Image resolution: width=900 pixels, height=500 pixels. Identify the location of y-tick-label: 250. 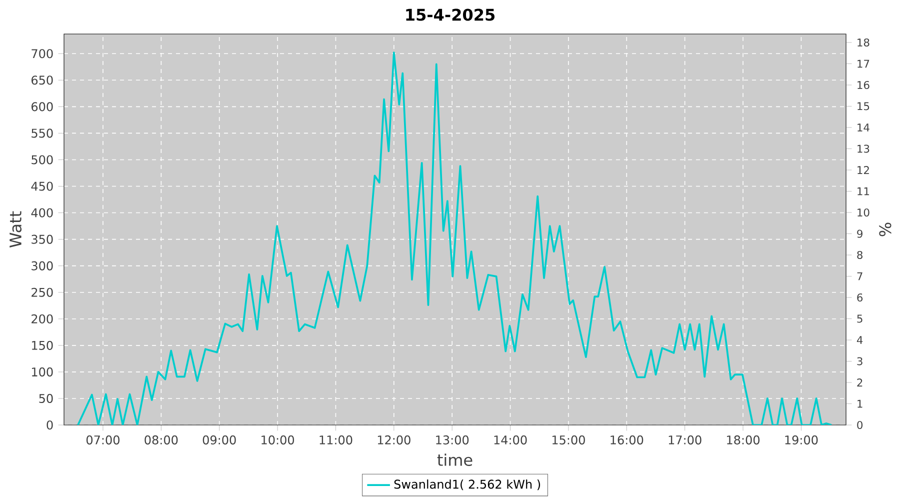
(42, 292).